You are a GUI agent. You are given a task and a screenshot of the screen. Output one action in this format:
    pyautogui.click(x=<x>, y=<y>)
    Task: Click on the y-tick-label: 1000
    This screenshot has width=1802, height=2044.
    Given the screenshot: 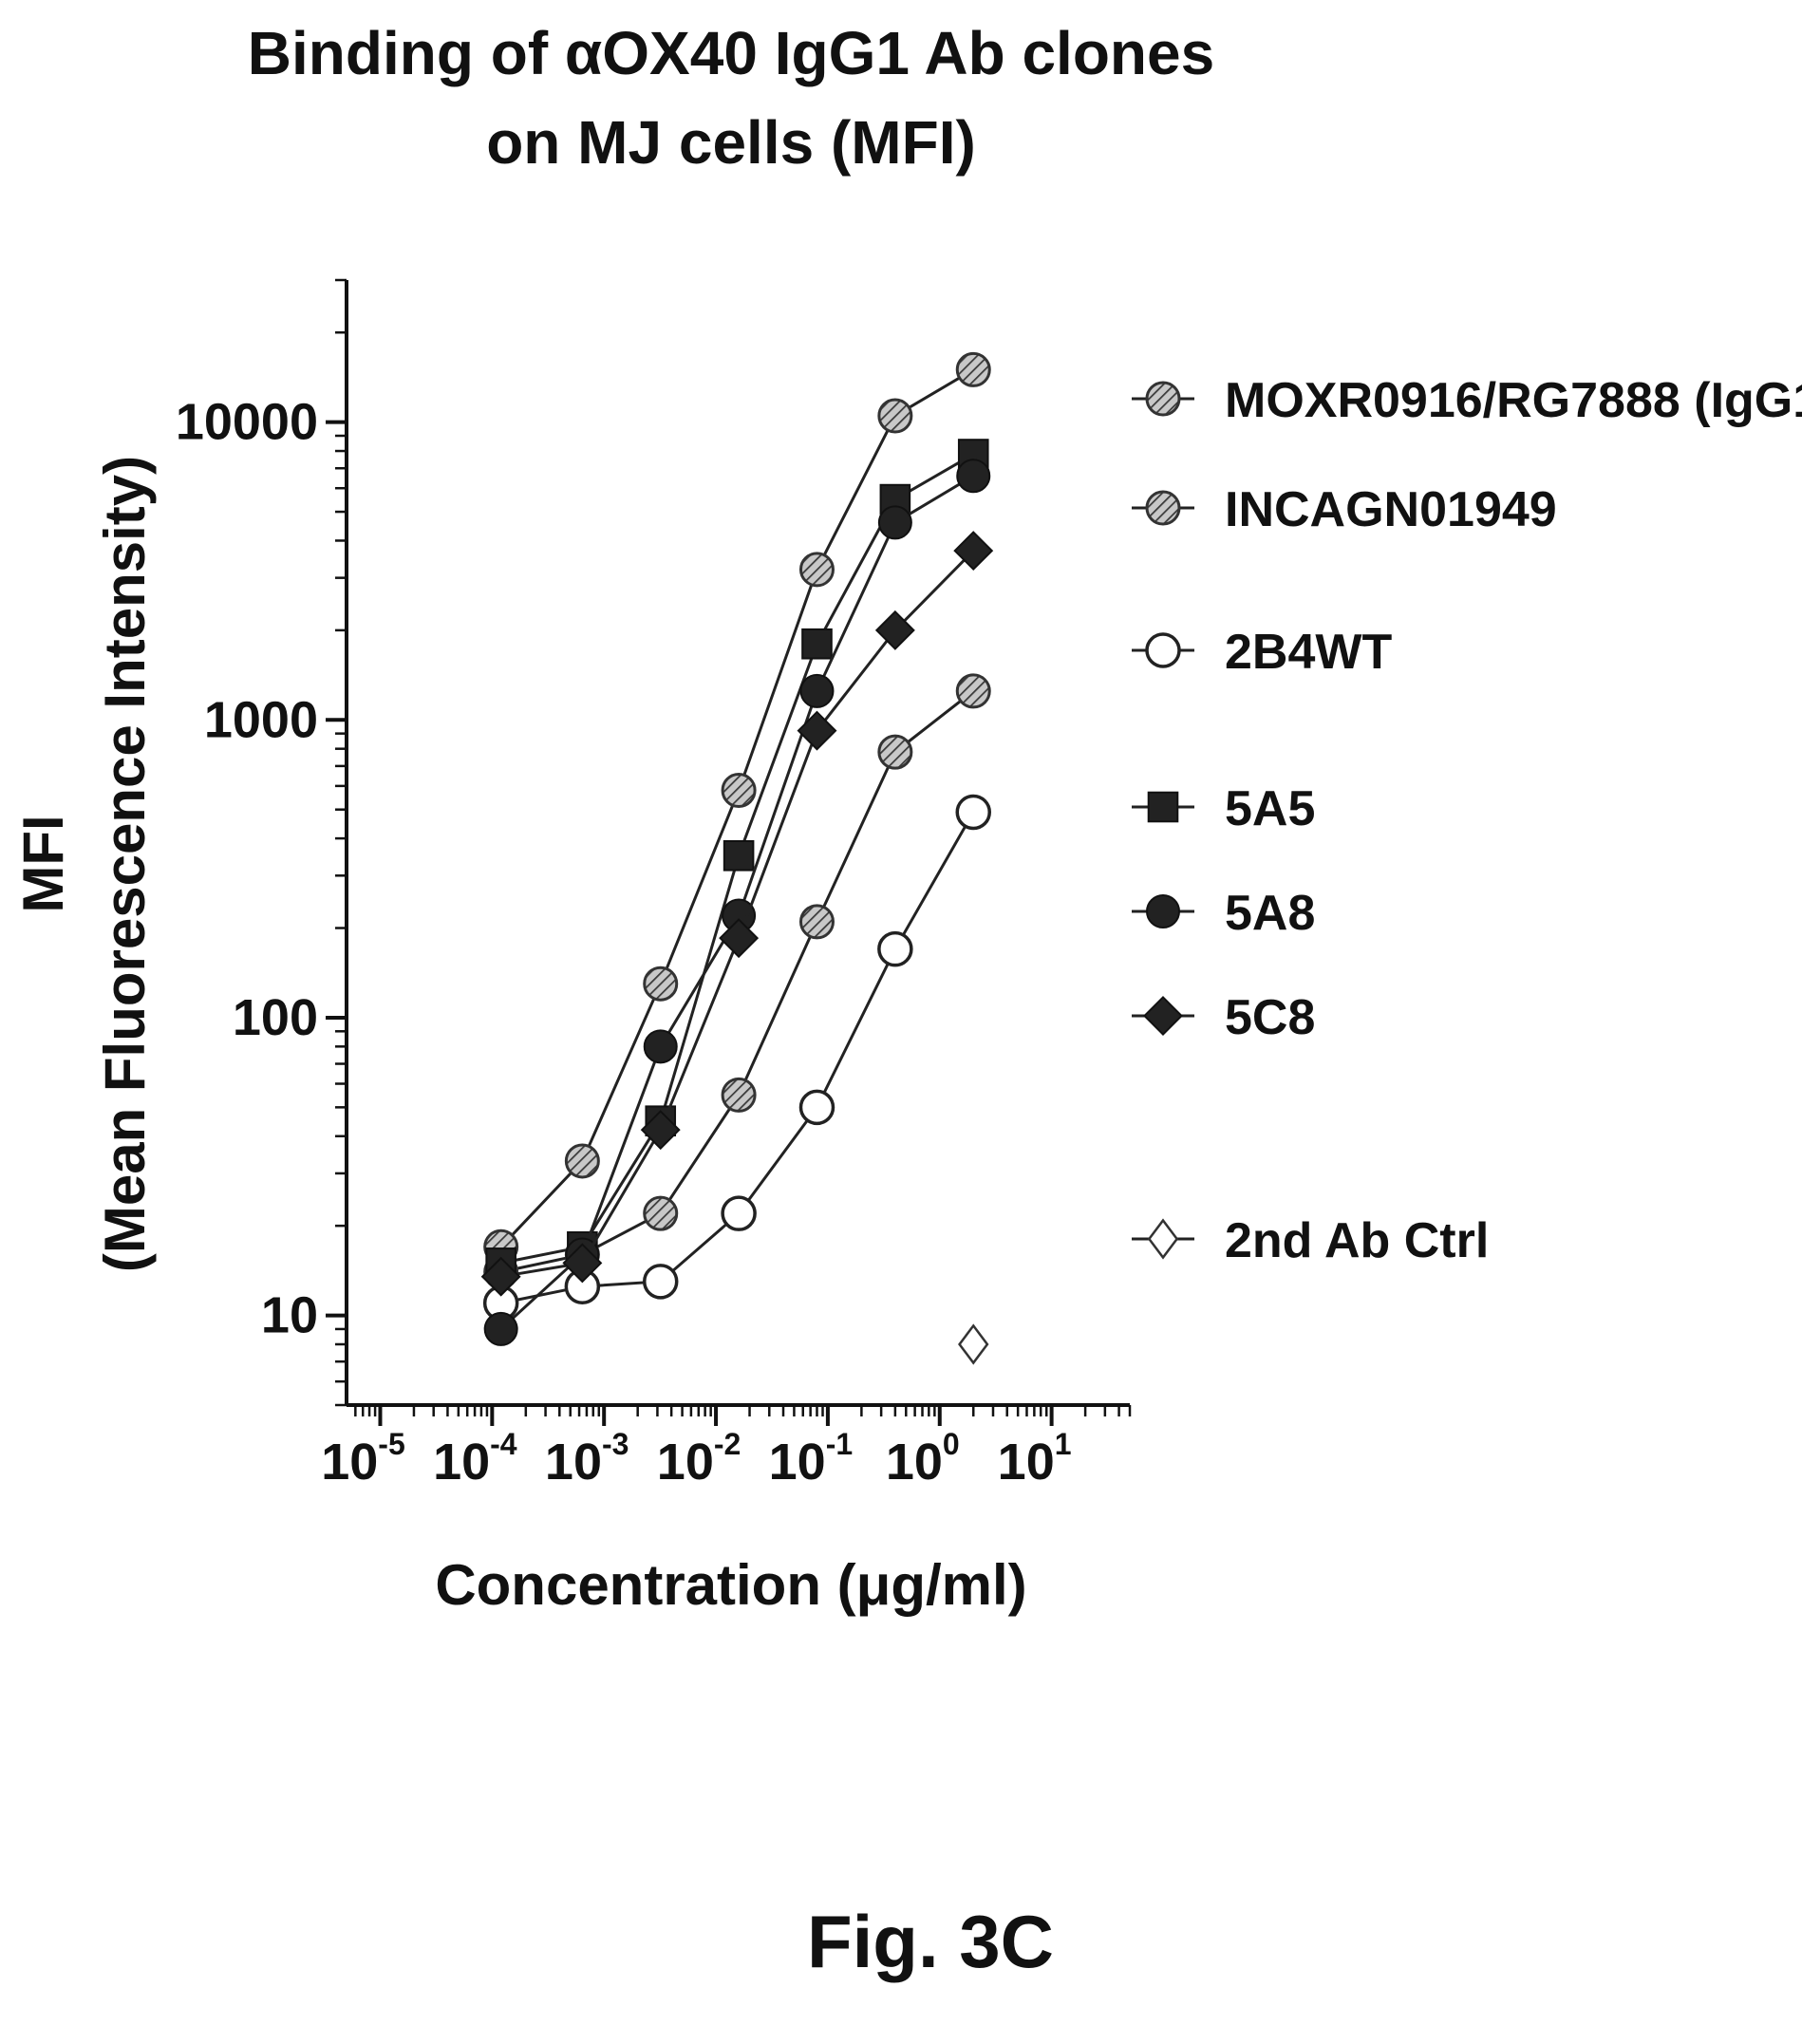 What is the action you would take?
    pyautogui.click(x=261, y=719)
    